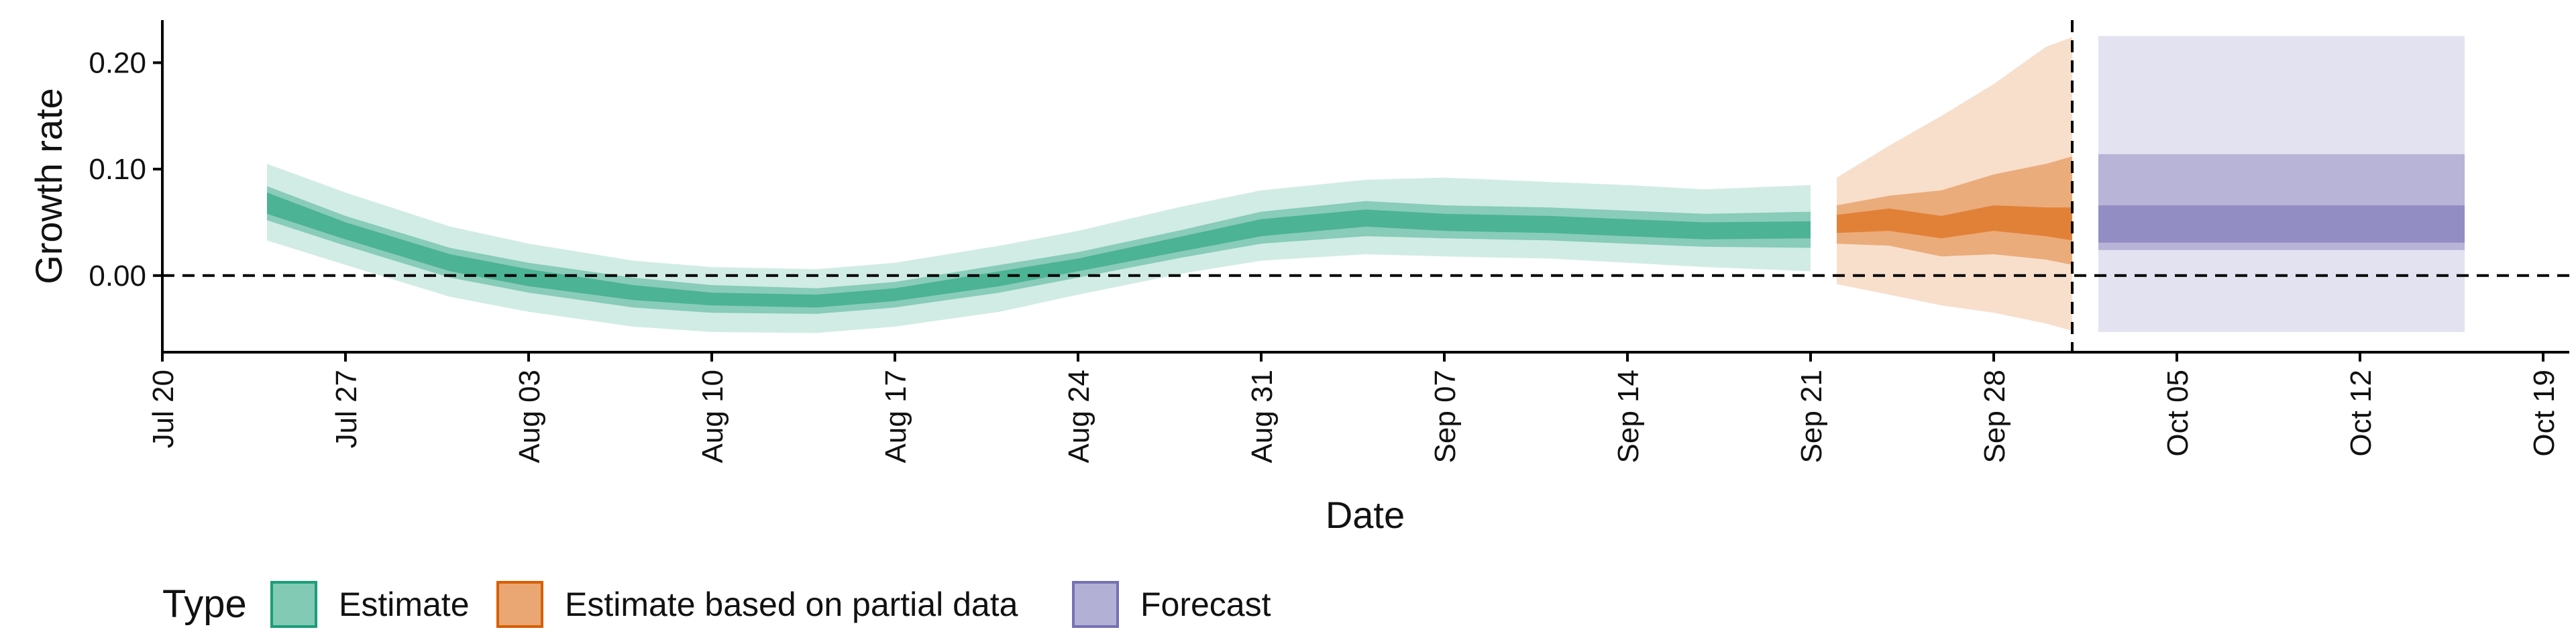 This screenshot has width=2576, height=644. Describe the element at coordinates (1811, 416) in the screenshot. I see `x-tick-label: Sep 21` at that location.